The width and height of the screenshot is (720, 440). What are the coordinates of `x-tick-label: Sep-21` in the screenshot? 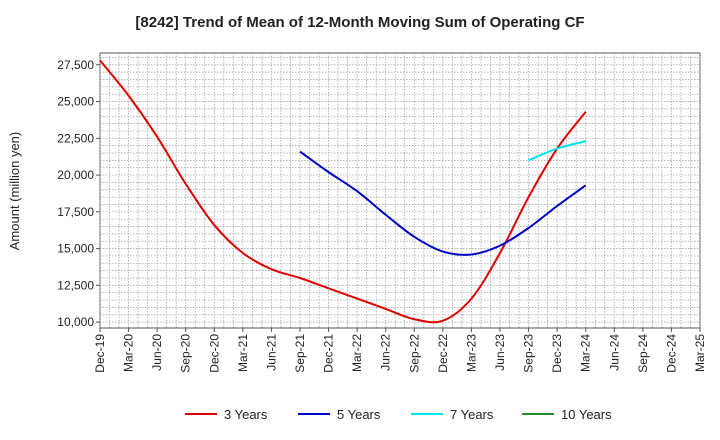 It's located at (300, 353).